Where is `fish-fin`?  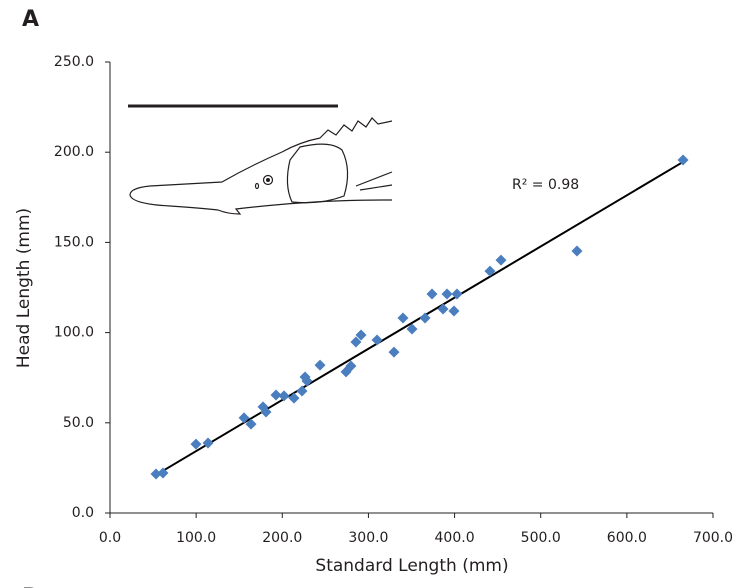
fish-fin is located at coordinates (374, 181).